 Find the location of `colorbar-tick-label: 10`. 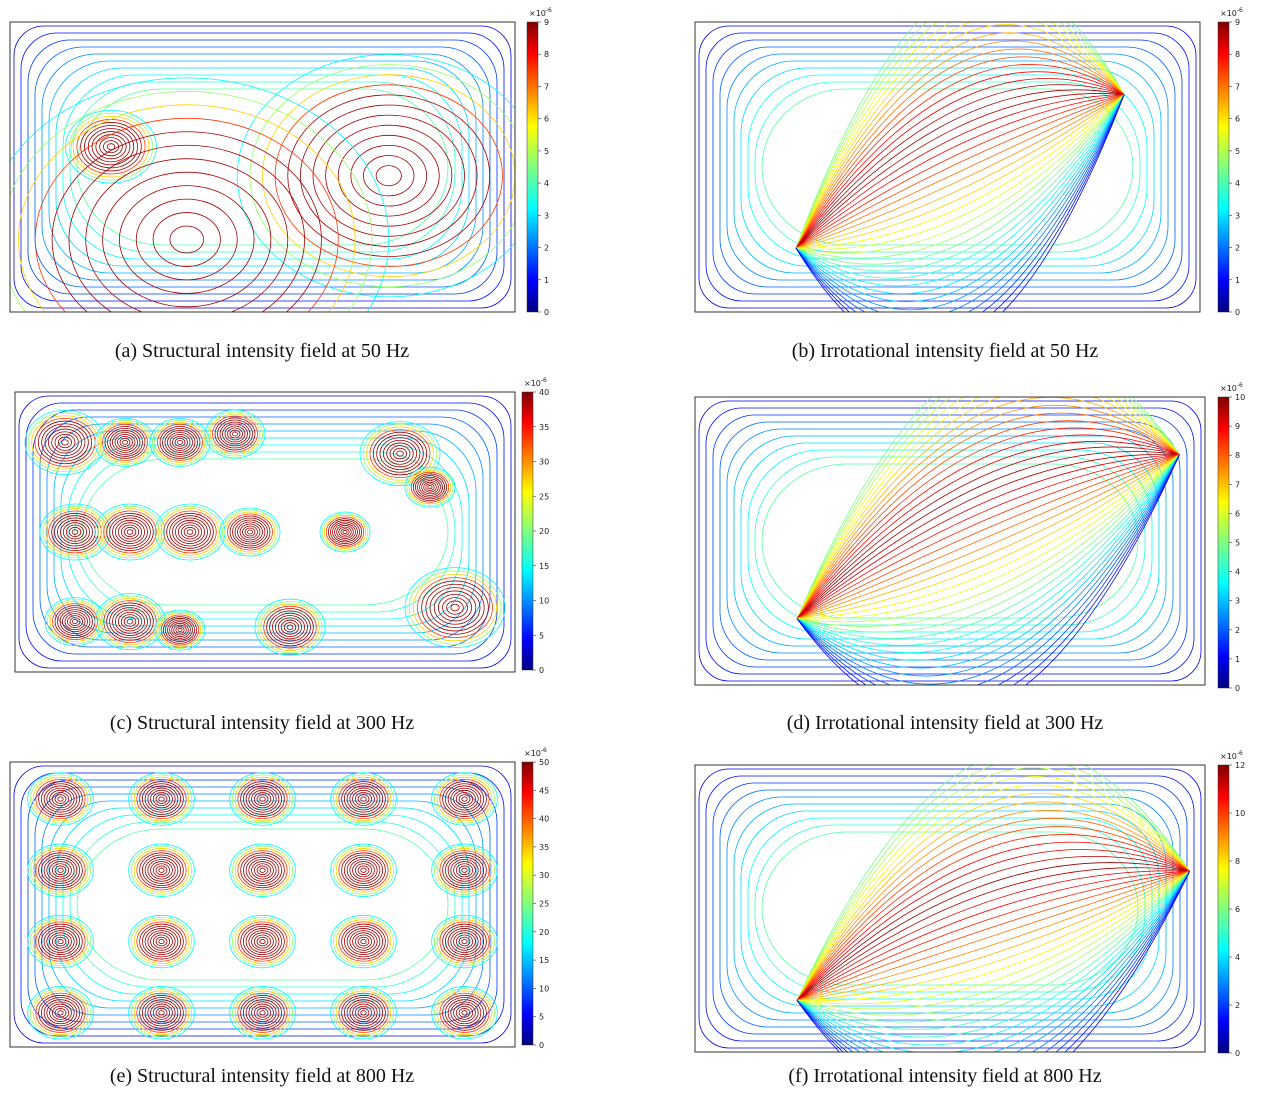

colorbar-tick-label: 10 is located at coordinates (1240, 397).